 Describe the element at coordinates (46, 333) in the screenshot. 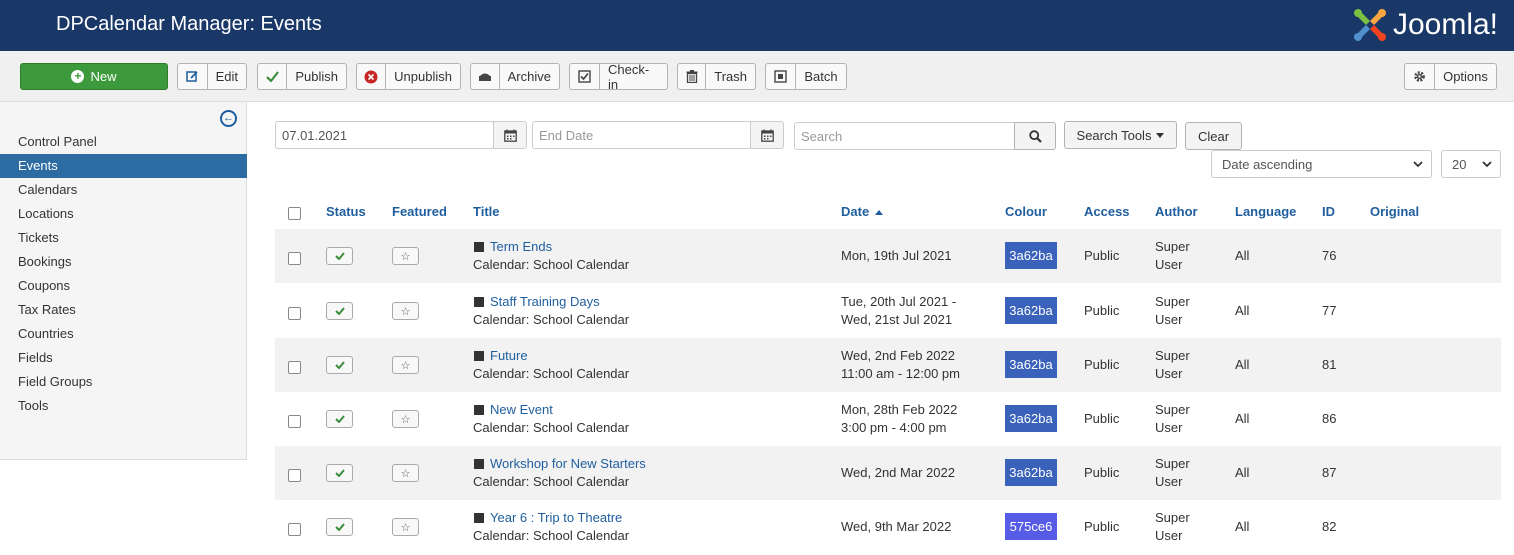

I see `sidebar-item-countries: Countries` at that location.